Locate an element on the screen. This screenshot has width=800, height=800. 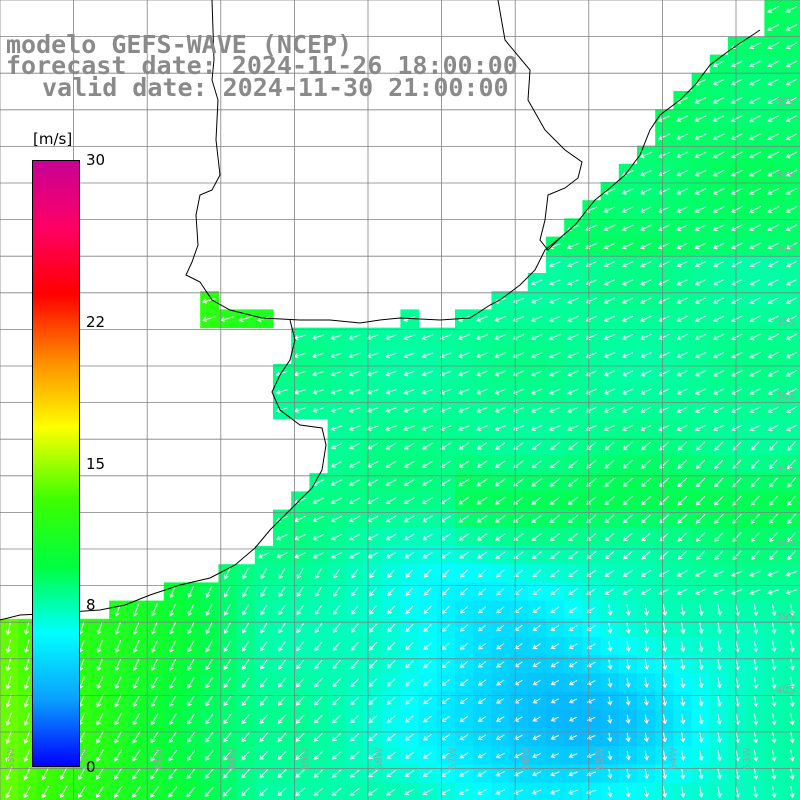
lon-label: 59W is located at coordinates (305, 758).